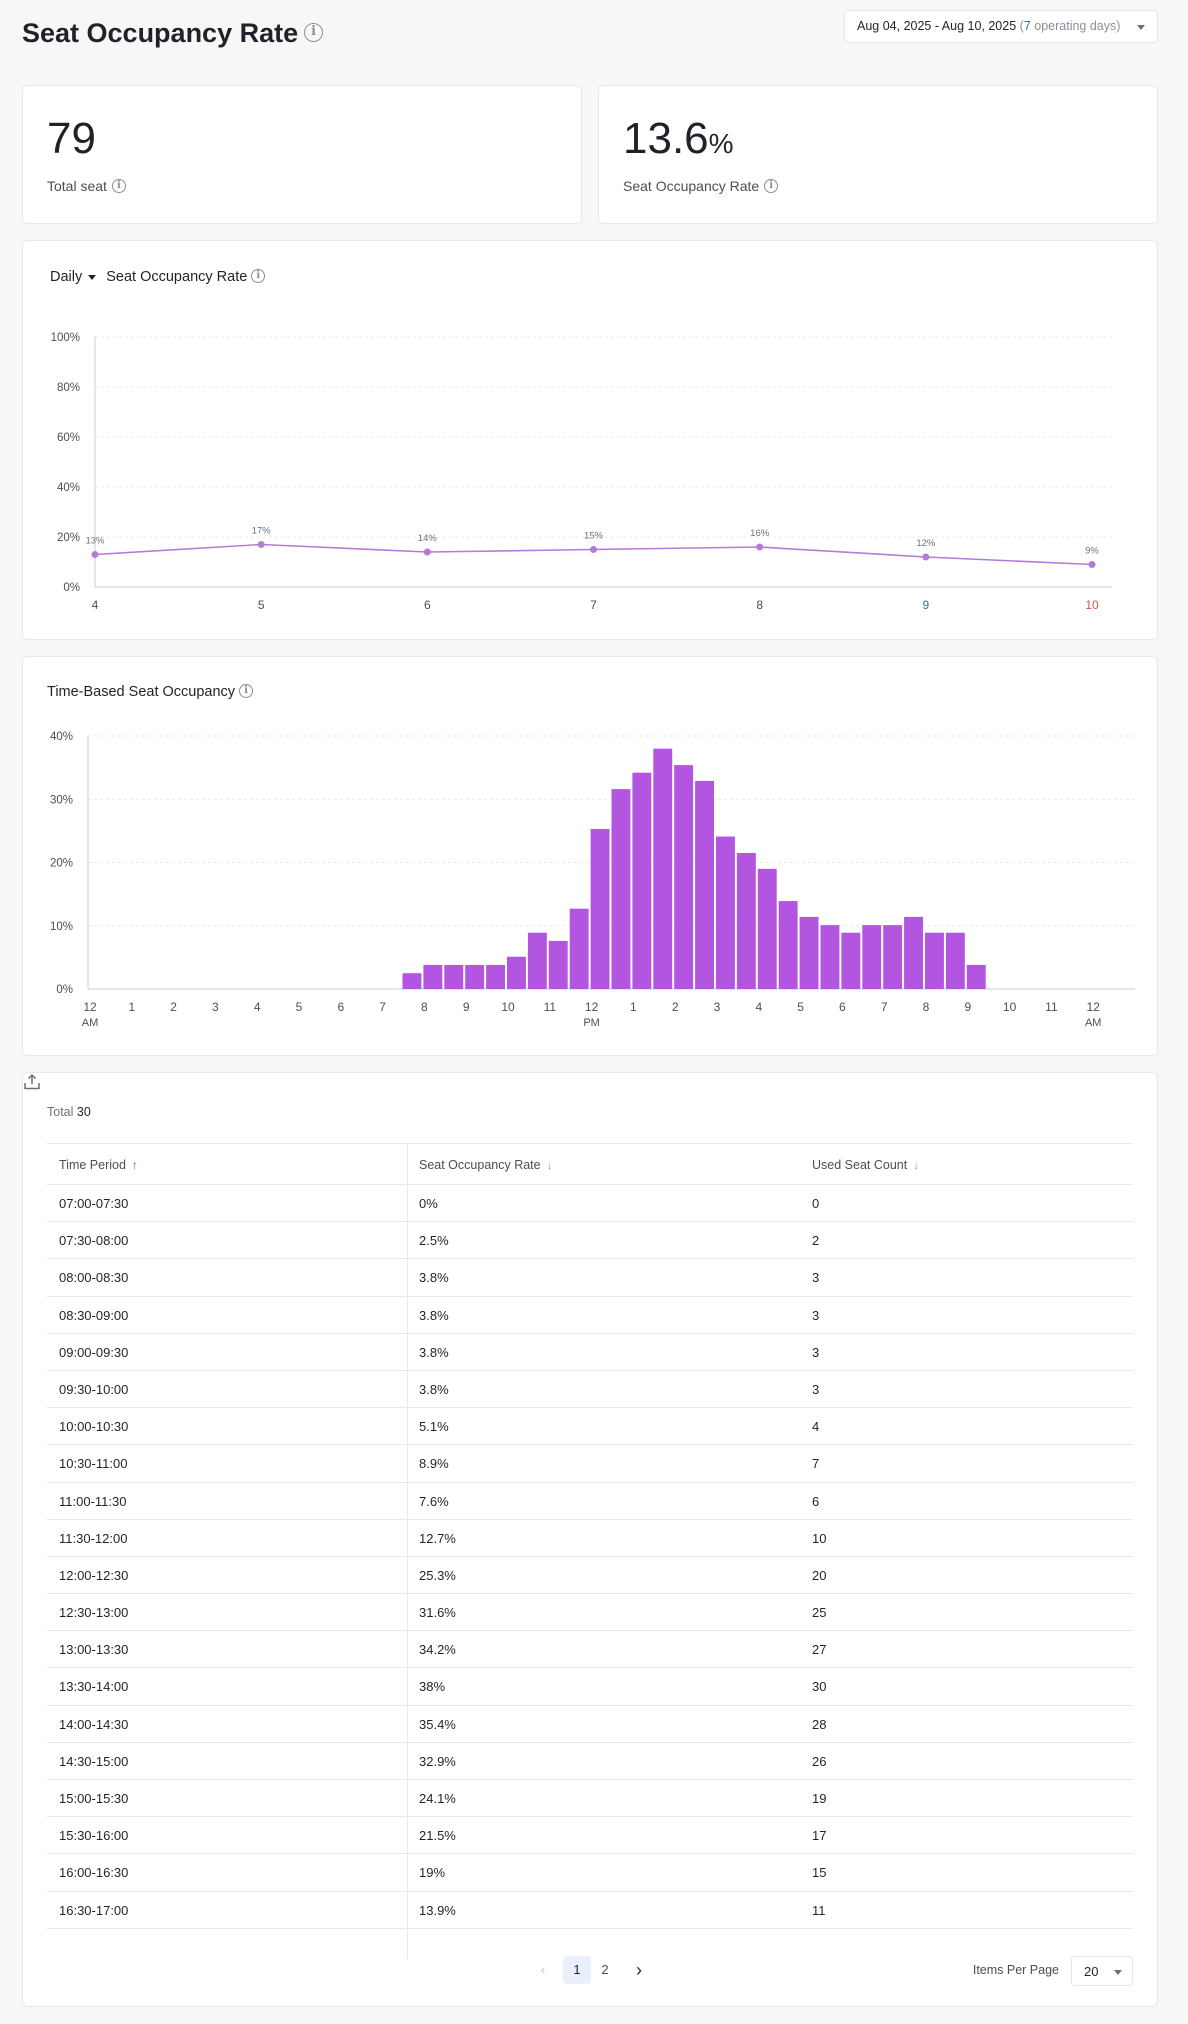 This screenshot has height=2024, width=1188. Describe the element at coordinates (543, 1969) in the screenshot. I see `prev-page-button: ‹` at that location.